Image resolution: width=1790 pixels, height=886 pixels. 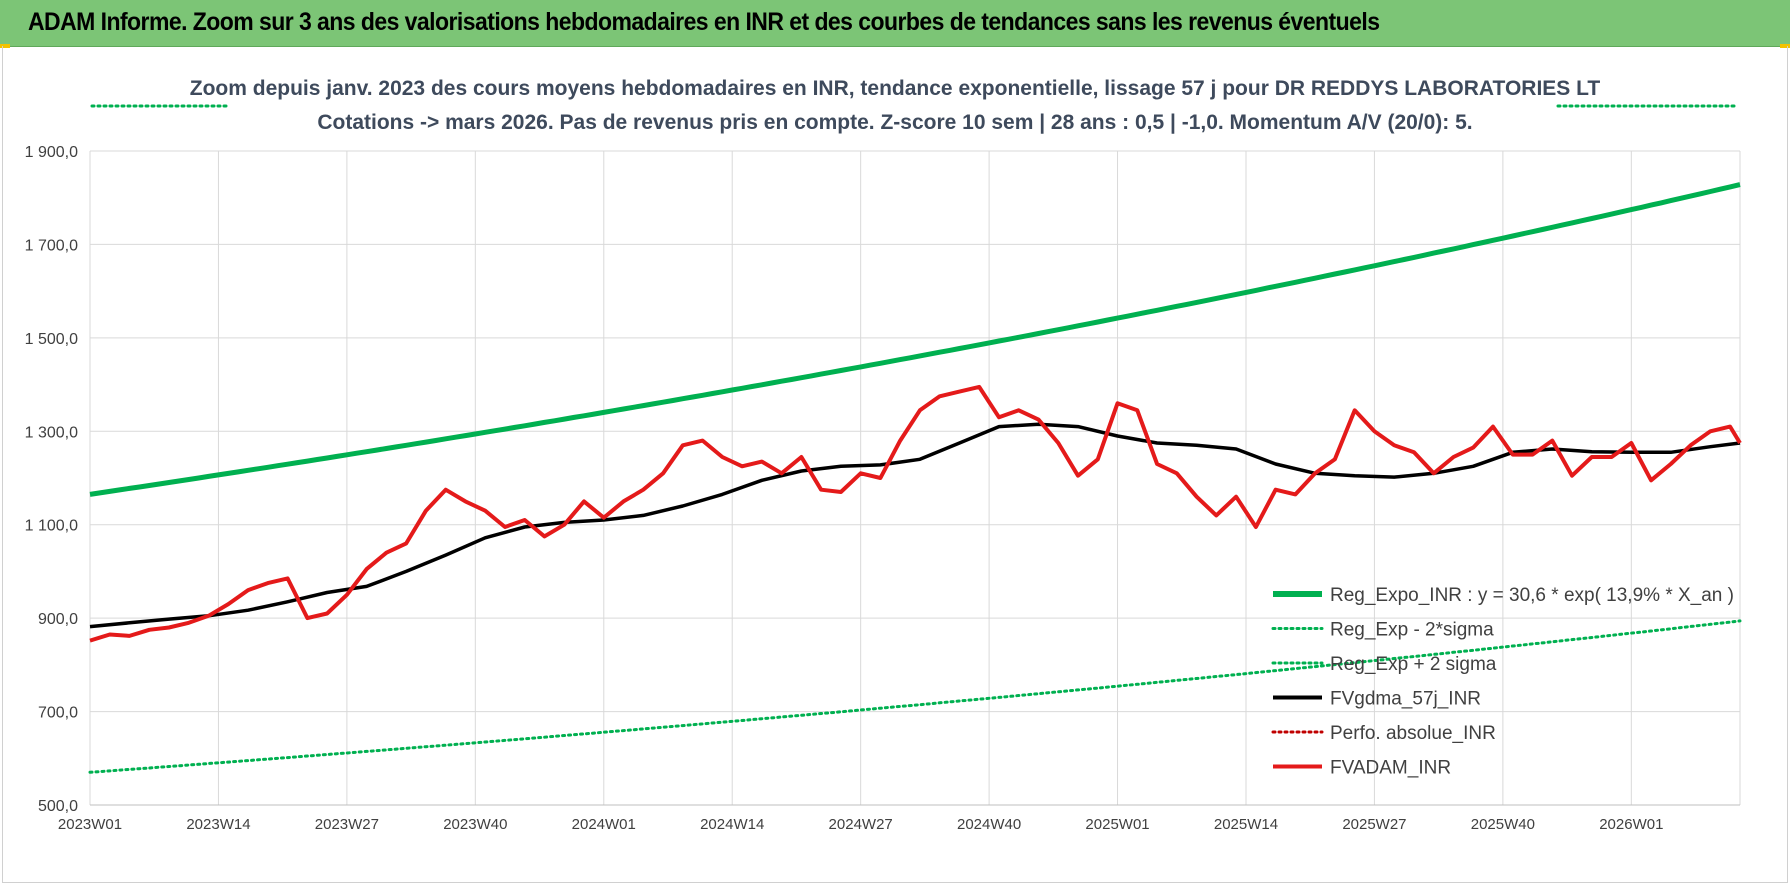 I want to click on legend-label: FVgdma_57j_INR, so click(x=1405, y=699).